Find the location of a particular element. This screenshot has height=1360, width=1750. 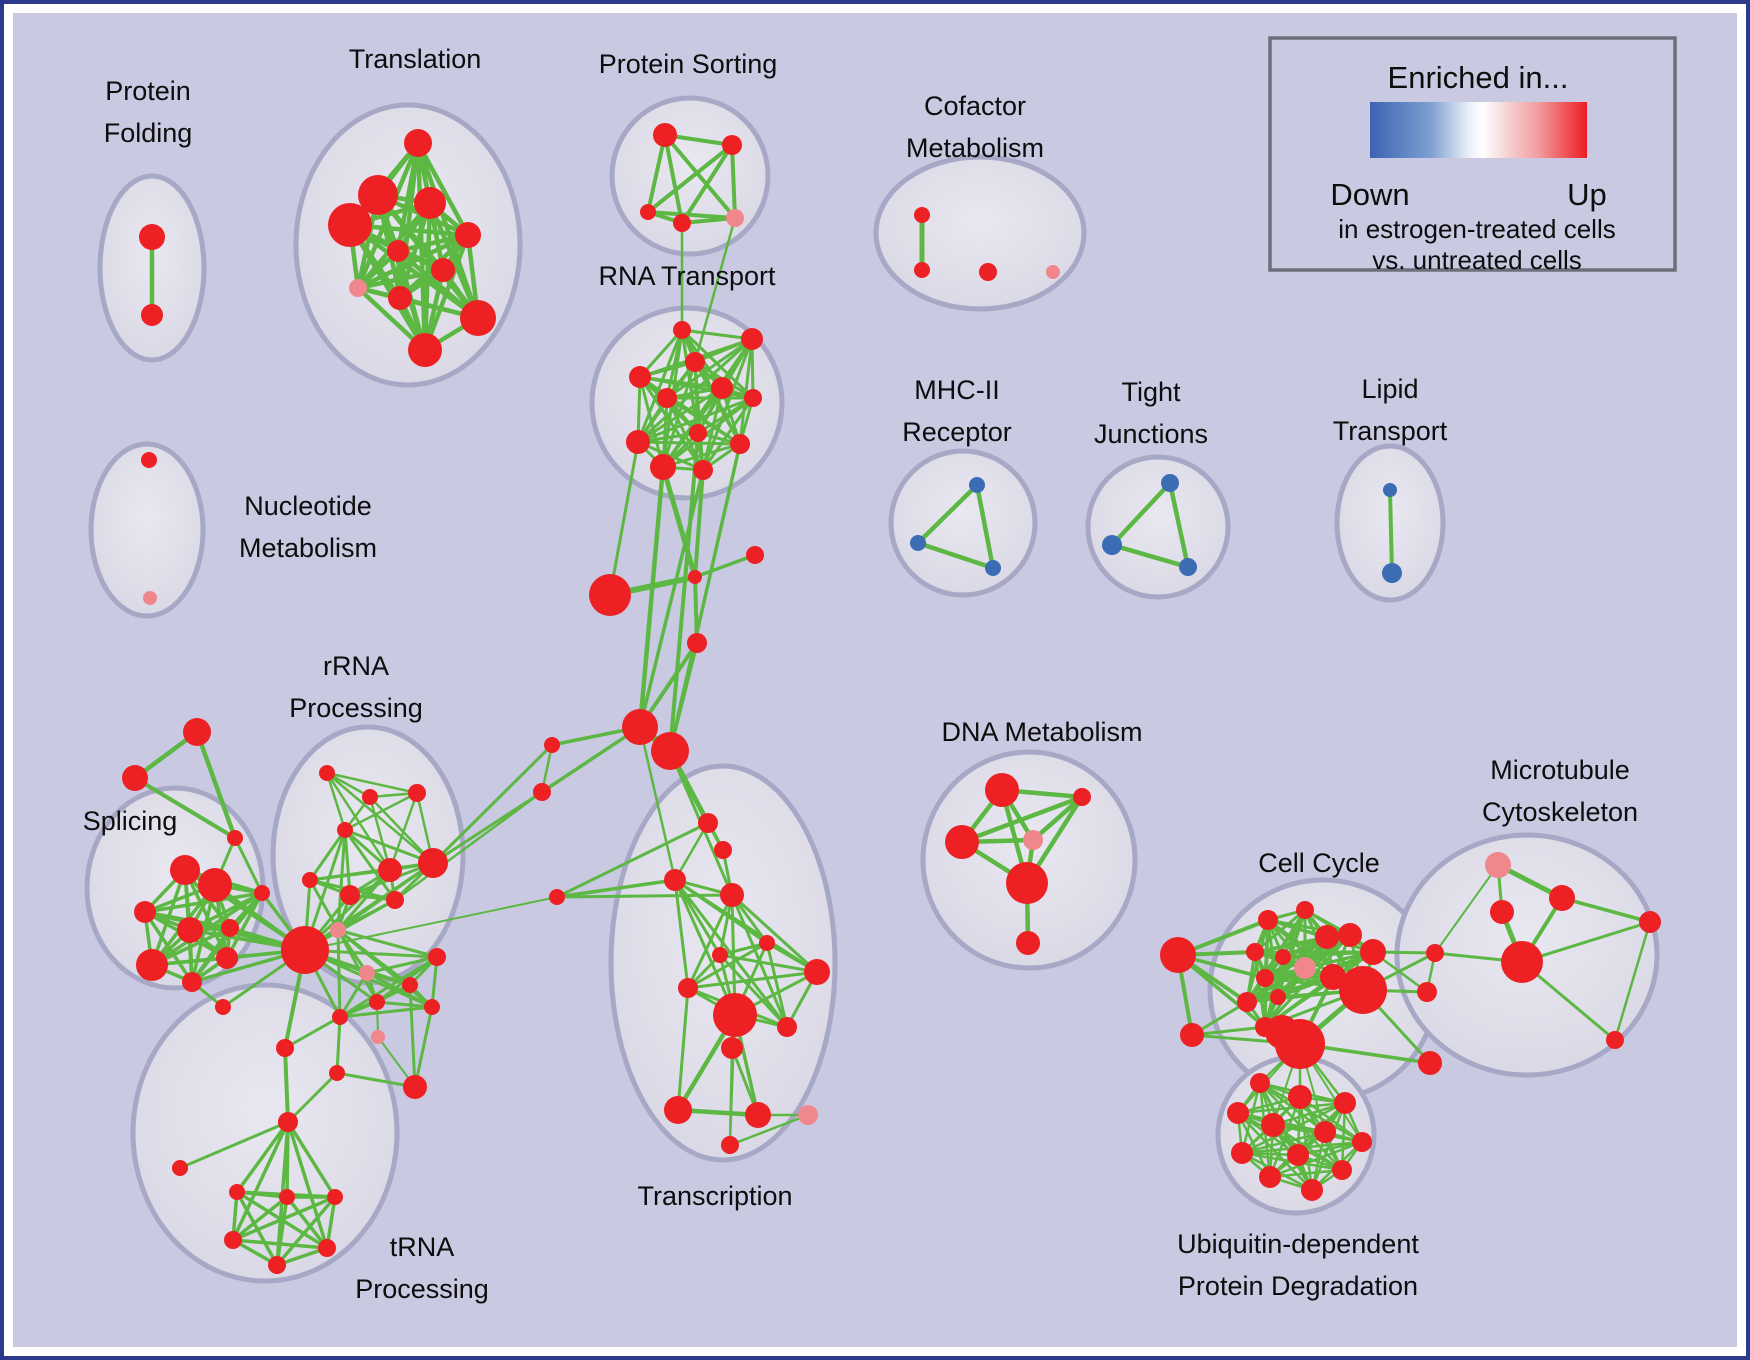

cluster-label-rrna-processing: Processing is located at coordinates (356, 708).